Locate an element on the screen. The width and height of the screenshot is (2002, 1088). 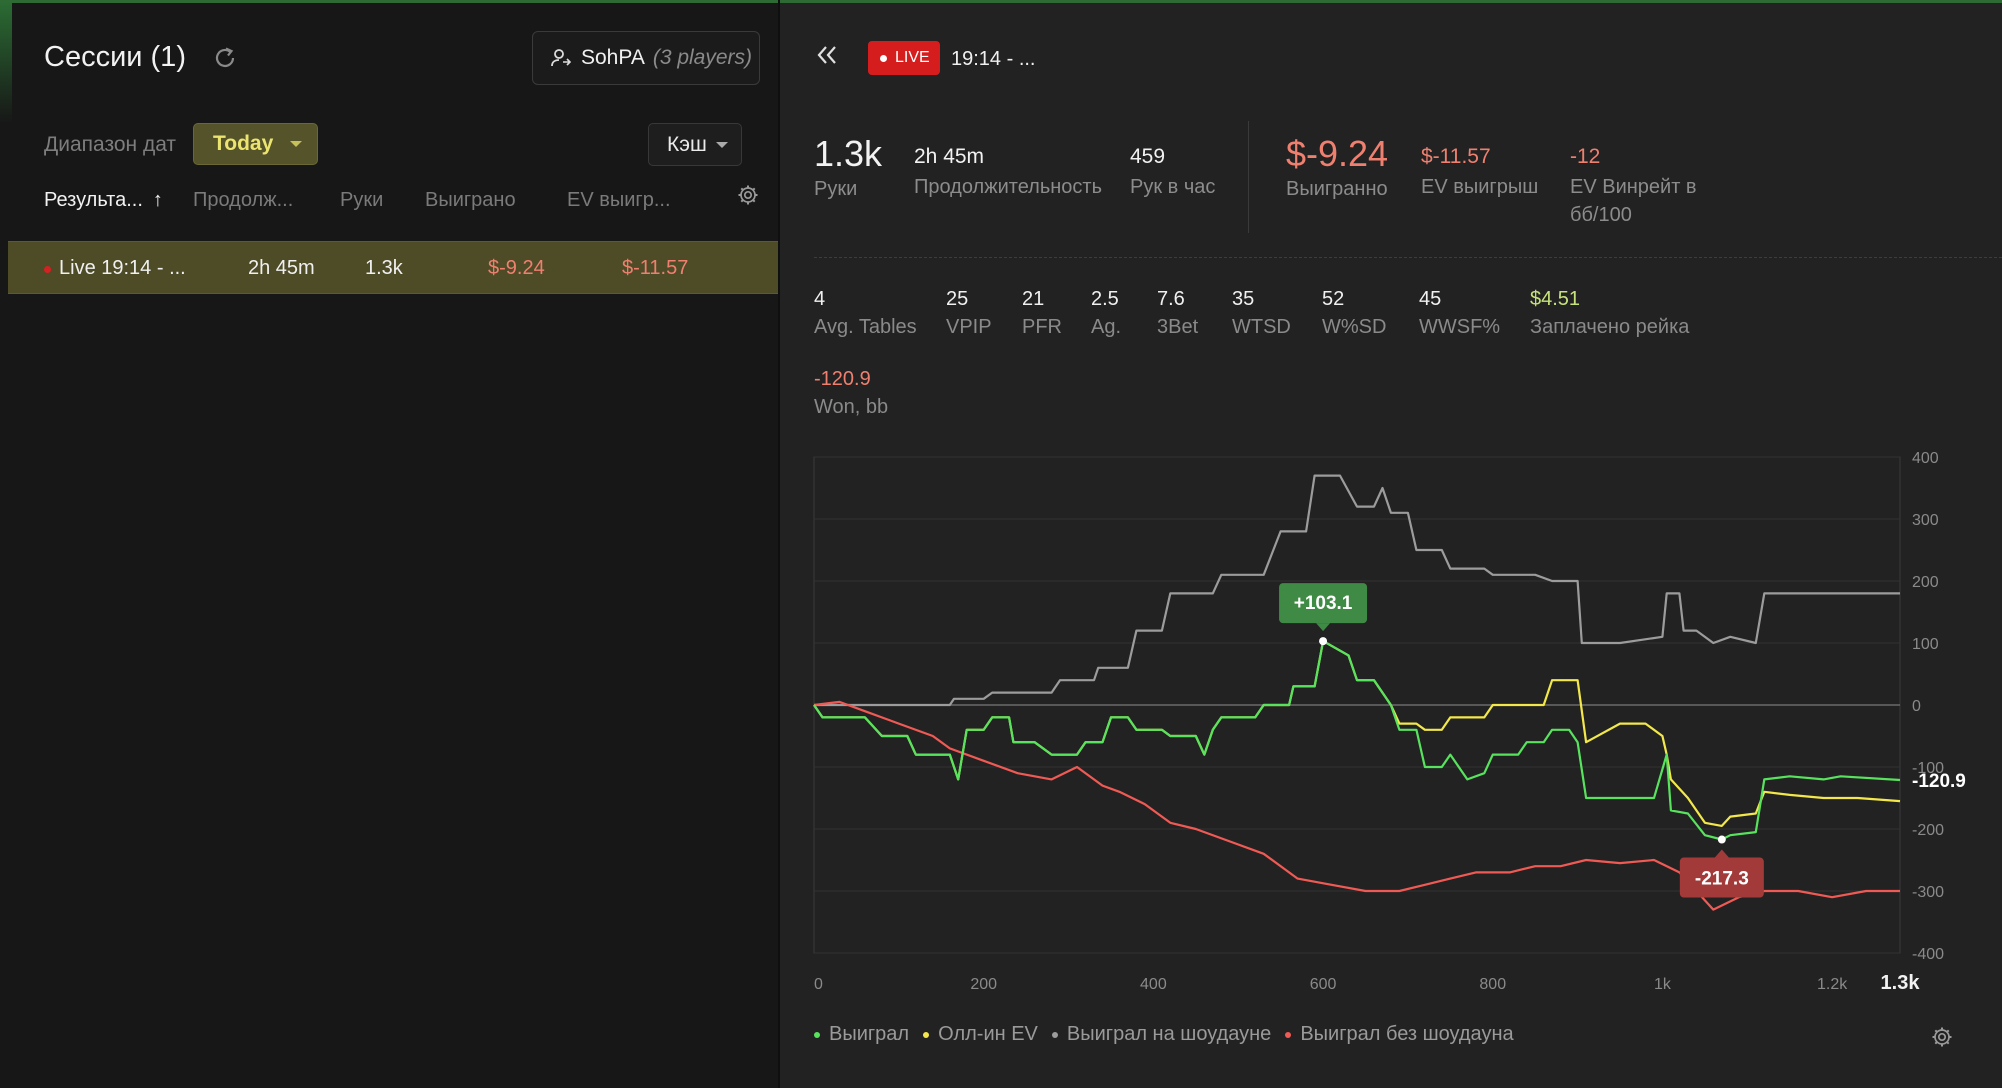
date-range-dropdown: Today is located at coordinates (255, 144).